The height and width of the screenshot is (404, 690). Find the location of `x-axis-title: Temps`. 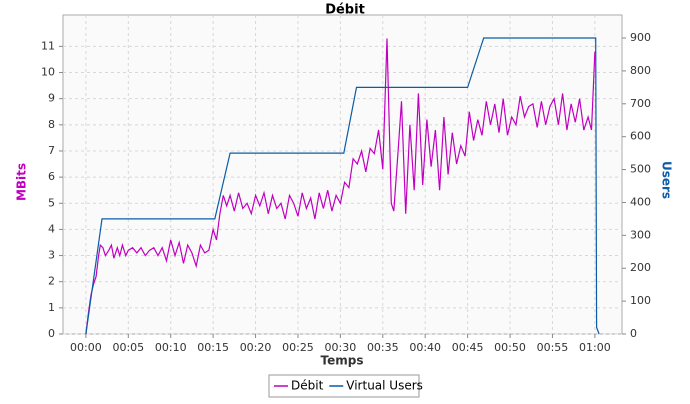

x-axis-title: Temps is located at coordinates (342, 361).